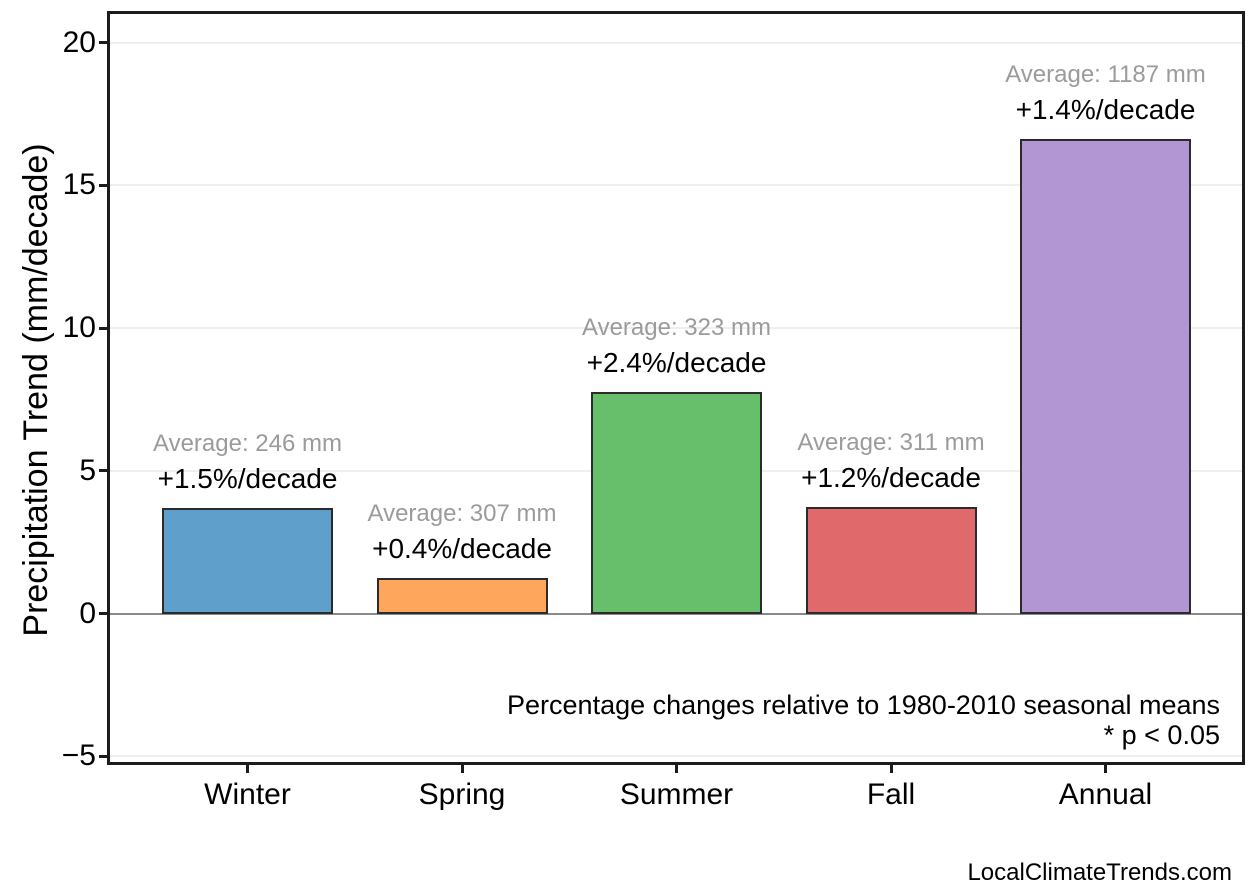 This screenshot has height=893, width=1258. Describe the element at coordinates (1105, 110) in the screenshot. I see `bar-trend-label: +1.4%/decade` at that location.